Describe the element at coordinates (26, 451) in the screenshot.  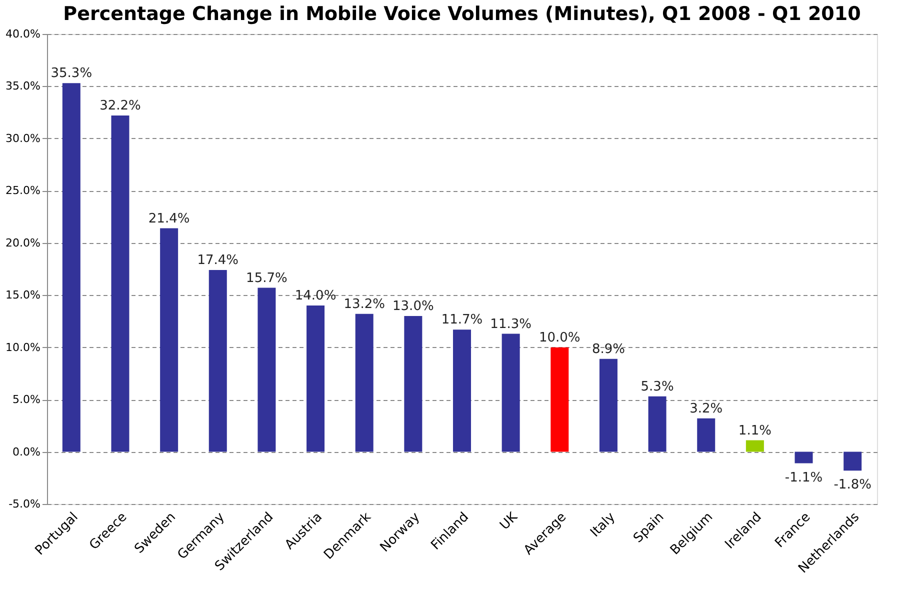
I see `y-tick-label: 0.0%` at that location.